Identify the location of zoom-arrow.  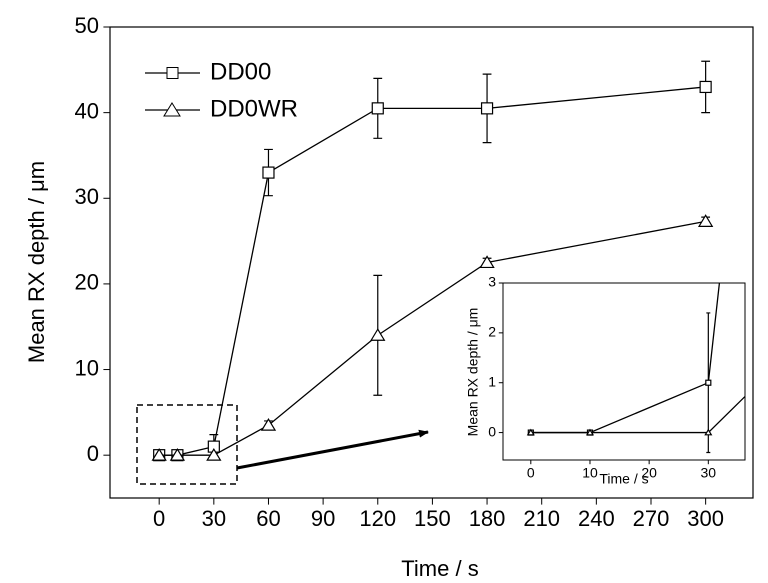
(332, 449).